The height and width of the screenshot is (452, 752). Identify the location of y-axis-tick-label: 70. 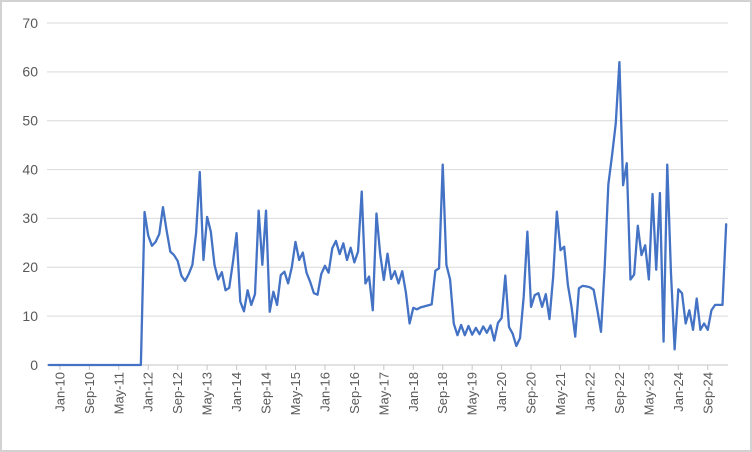
(30, 23).